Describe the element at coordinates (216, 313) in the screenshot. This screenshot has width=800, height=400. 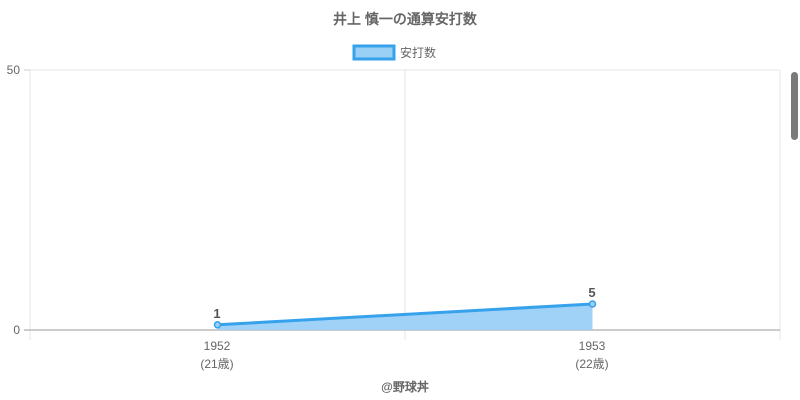
I see `data-label: 1` at that location.